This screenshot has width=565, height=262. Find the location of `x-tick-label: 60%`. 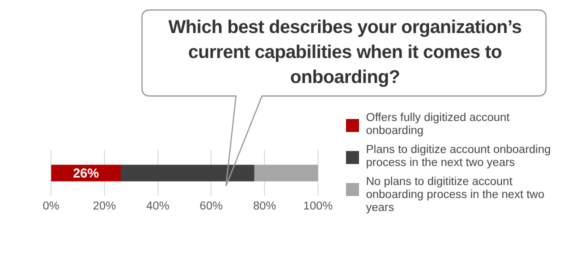

x-tick-label: 60% is located at coordinates (211, 206).